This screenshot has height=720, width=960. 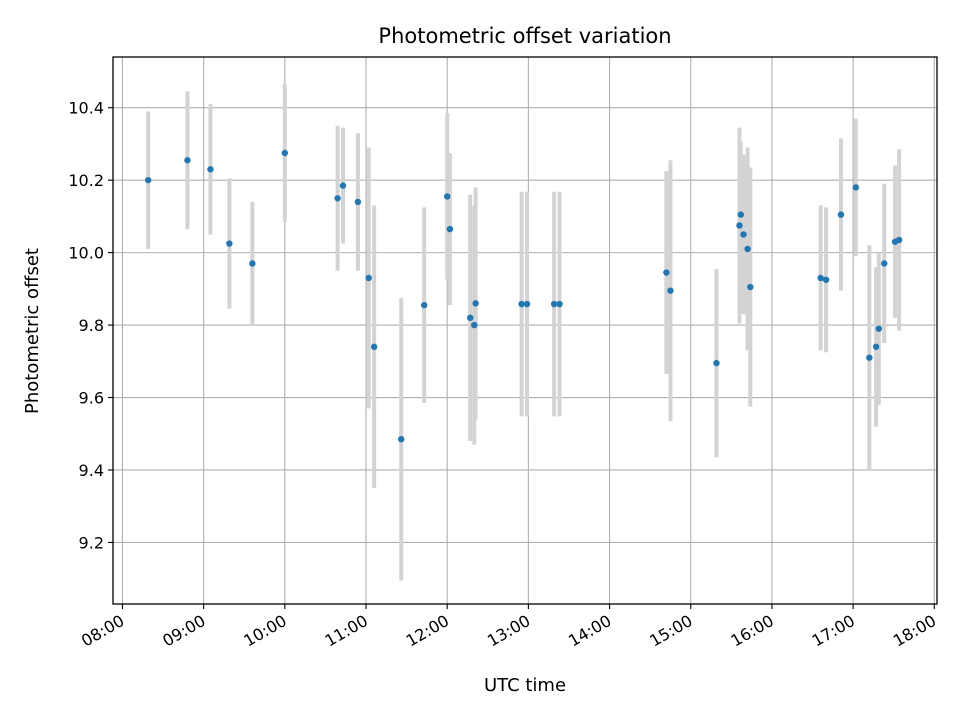 I want to click on y-axis-title: Photometric offset, so click(x=32, y=331).